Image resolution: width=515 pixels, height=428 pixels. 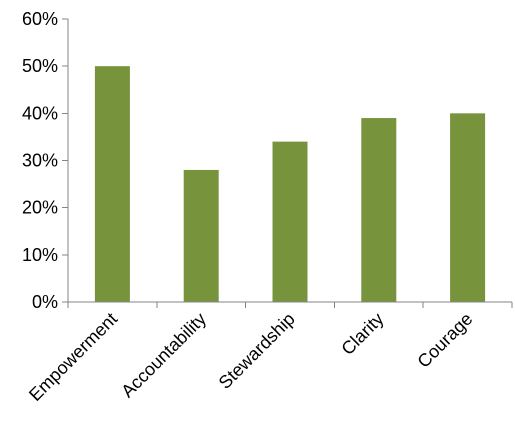 What do you see at coordinates (40, 19) in the screenshot?
I see `y-tick-label: 60%` at bounding box center [40, 19].